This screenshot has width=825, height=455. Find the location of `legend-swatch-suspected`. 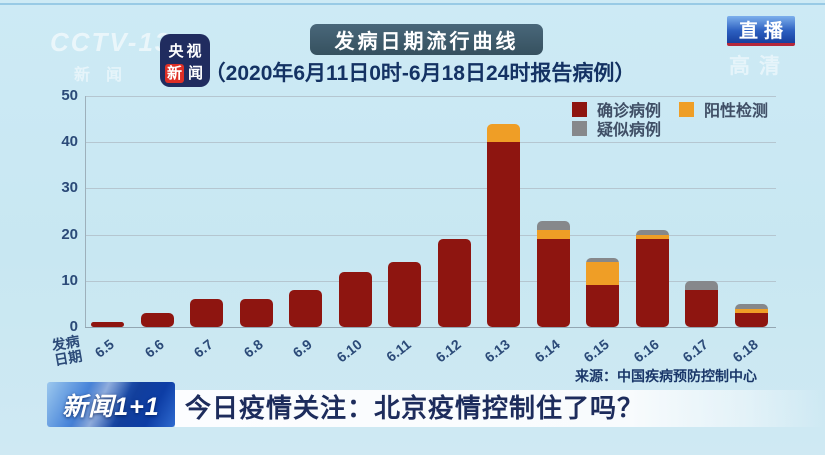

legend-swatch-suspected is located at coordinates (579, 128).